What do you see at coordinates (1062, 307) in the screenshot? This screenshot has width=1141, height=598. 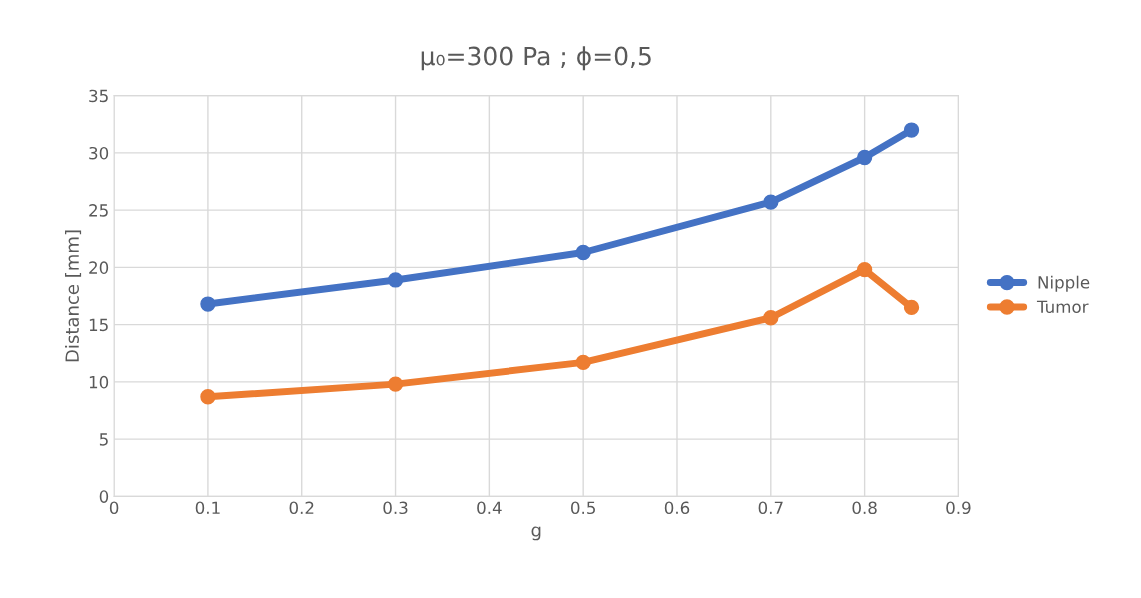 I see `legend-label: Tumor` at bounding box center [1062, 307].